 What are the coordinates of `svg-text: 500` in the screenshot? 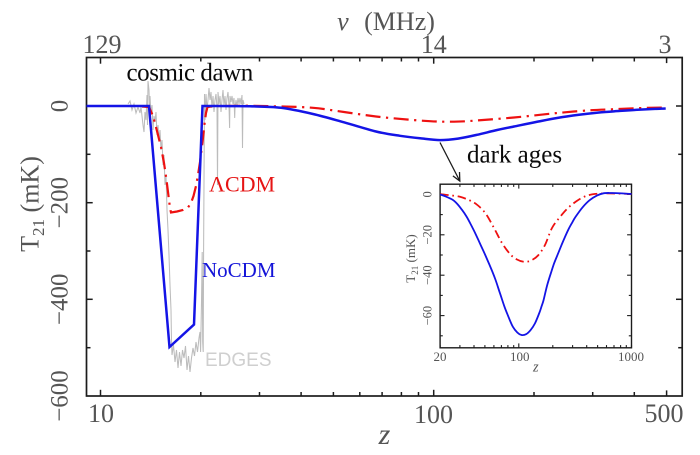 It's located at (664, 413).